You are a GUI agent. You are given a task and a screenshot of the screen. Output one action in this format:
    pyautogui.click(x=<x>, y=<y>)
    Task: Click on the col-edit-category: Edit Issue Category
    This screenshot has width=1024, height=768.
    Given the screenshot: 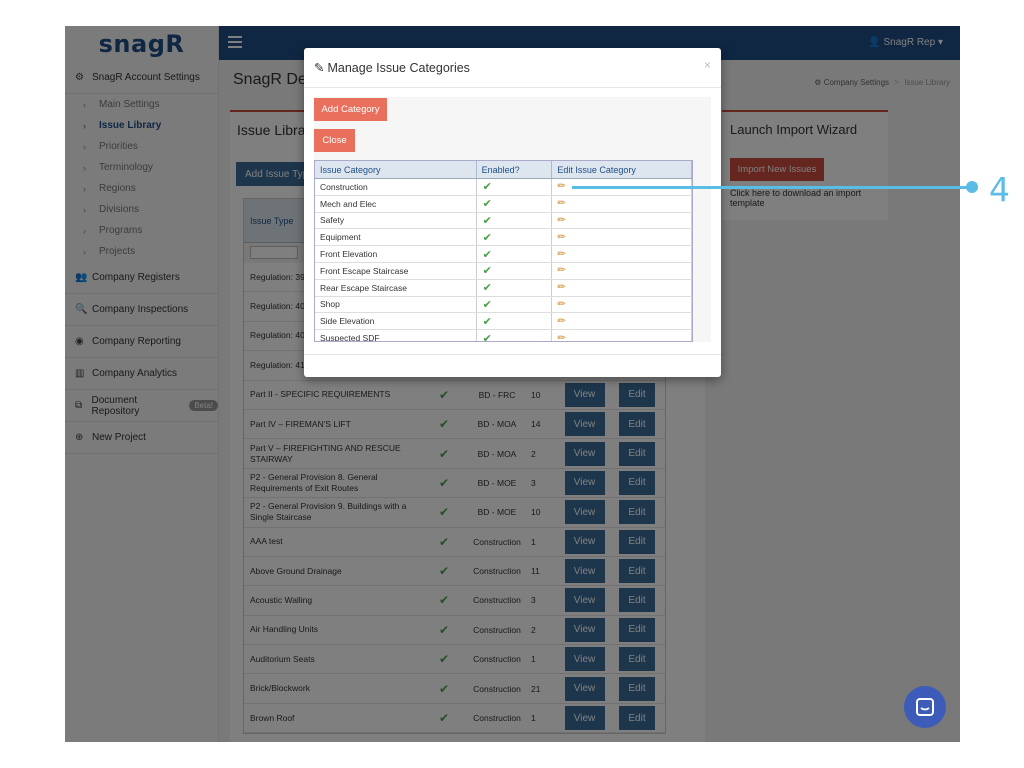 What is the action you would take?
    pyautogui.click(x=622, y=169)
    